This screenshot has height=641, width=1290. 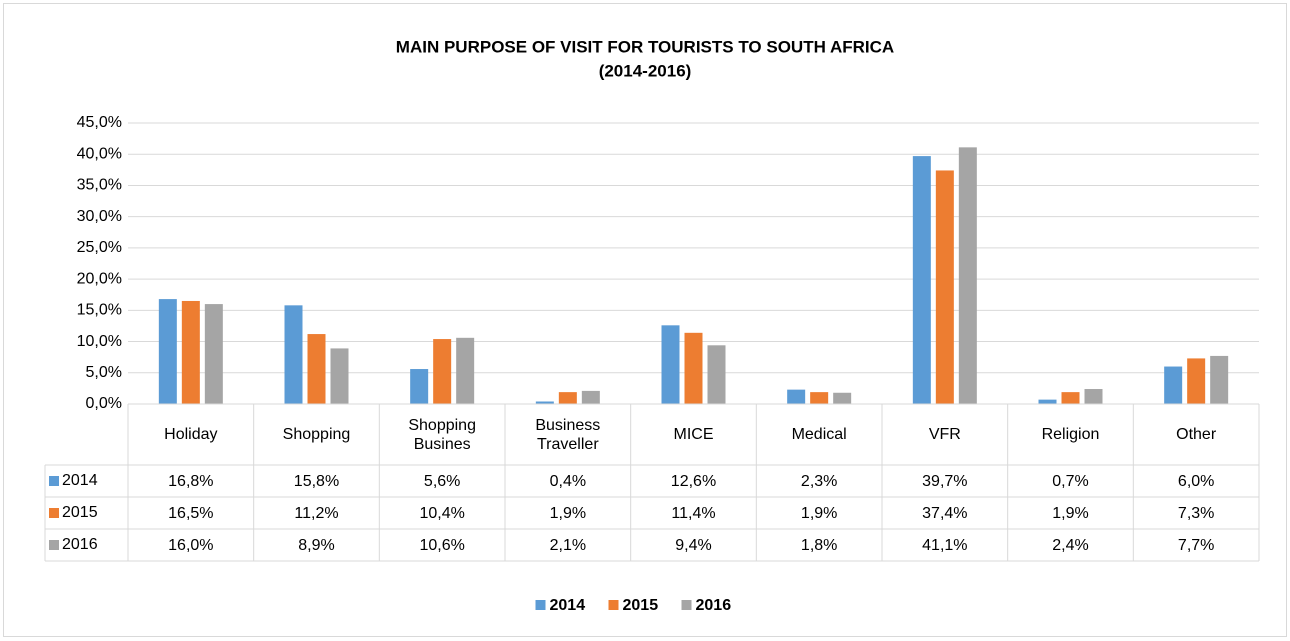 I want to click on y-tick-label: 40,0%, so click(x=99, y=153).